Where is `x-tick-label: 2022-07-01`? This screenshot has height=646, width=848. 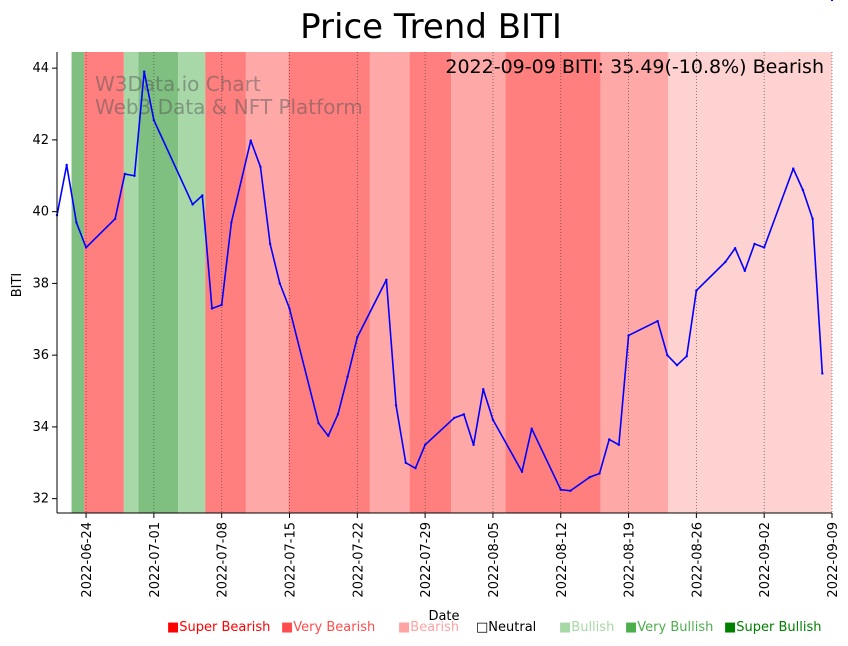 x-tick-label: 2022-07-01 is located at coordinates (155, 560).